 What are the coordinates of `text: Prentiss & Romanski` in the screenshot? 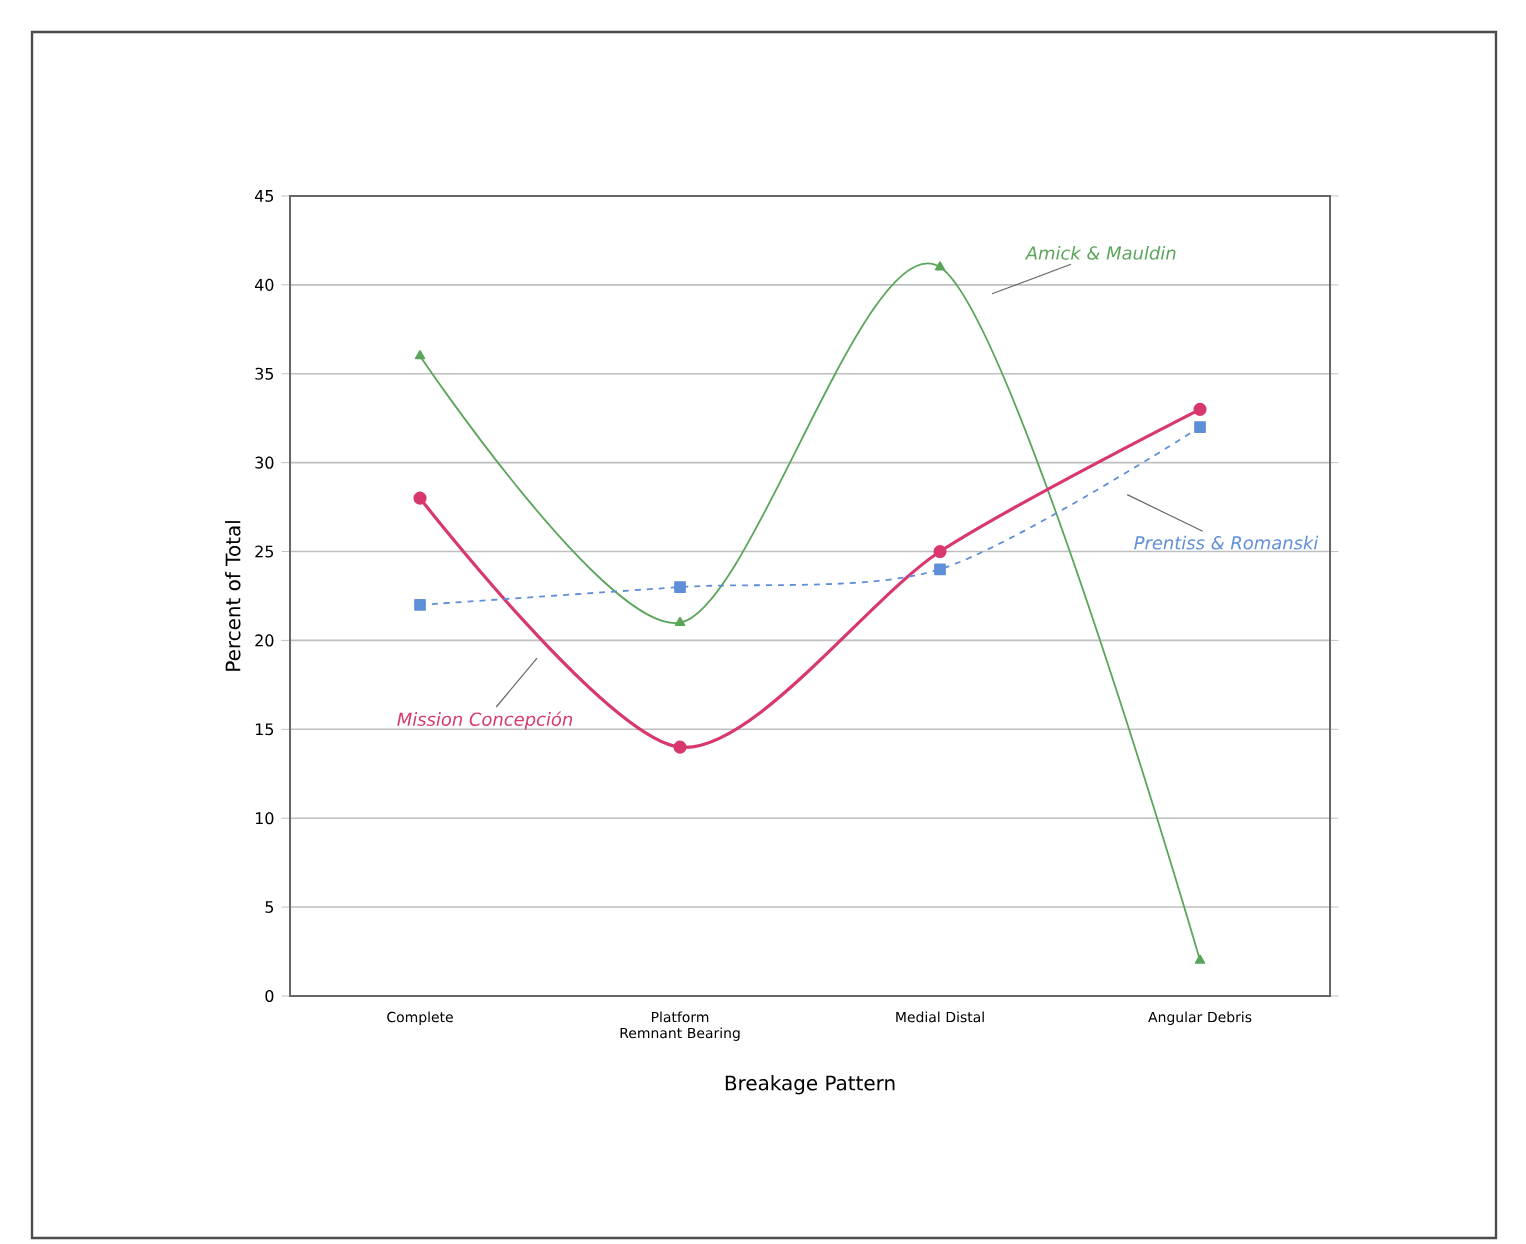 It's located at (1226, 542).